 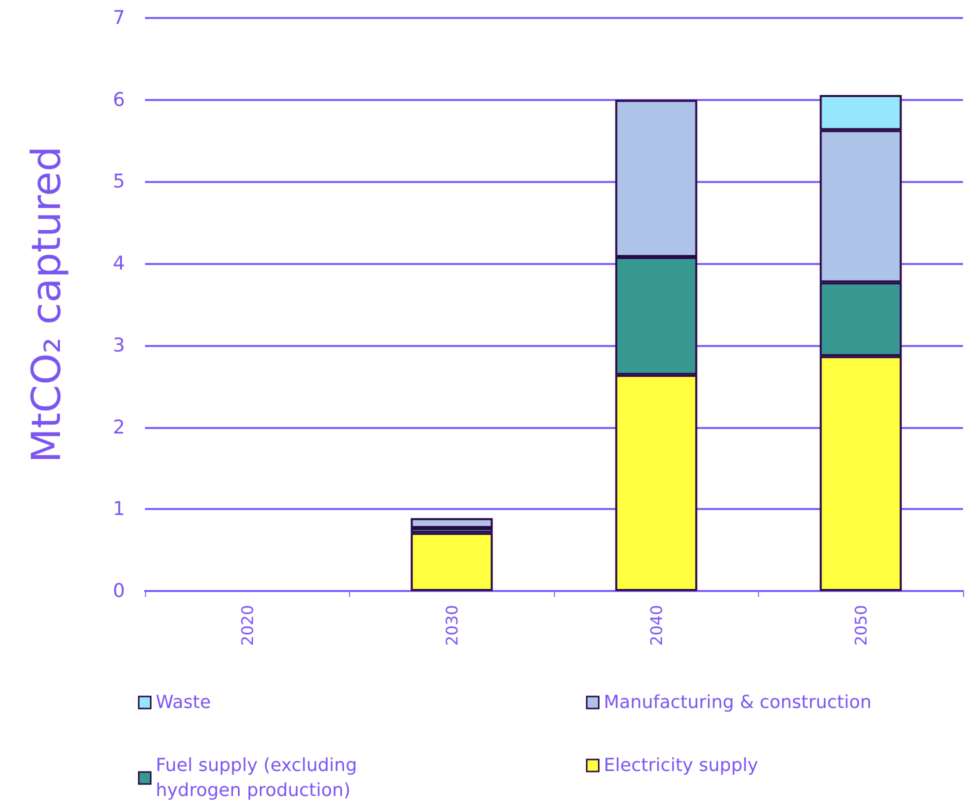 I want to click on y-tick-label: 3, so click(x=118, y=345).